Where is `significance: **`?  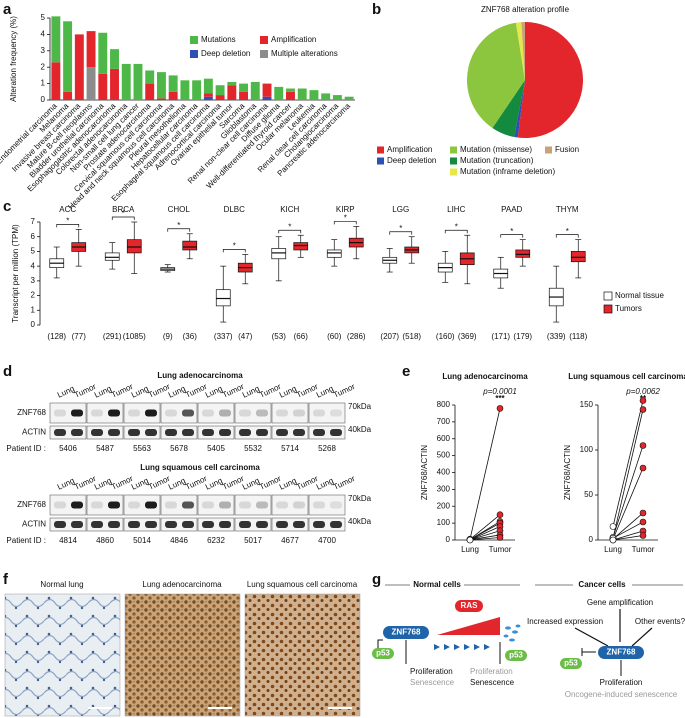 significance: ** is located at coordinates (643, 398).